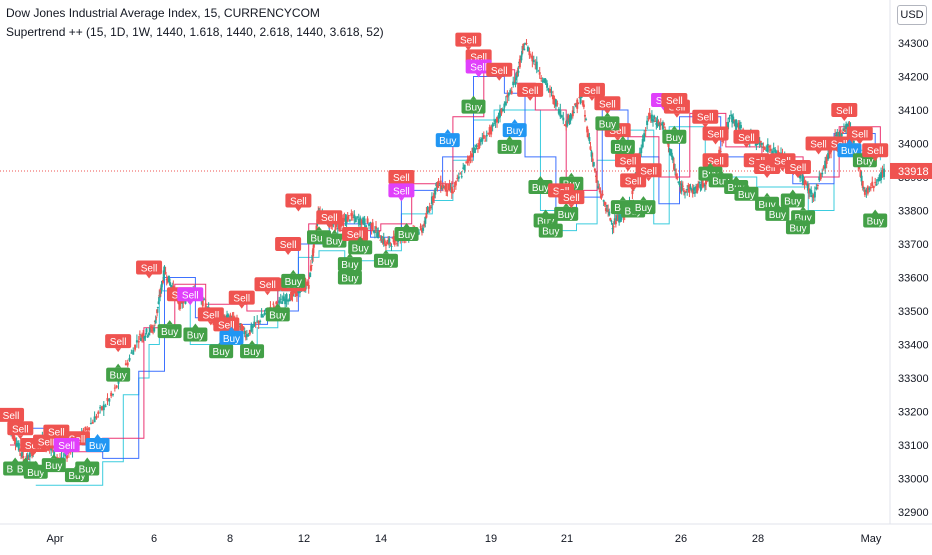  What do you see at coordinates (913, 413) in the screenshot?
I see `y-tick-label: 33200` at bounding box center [913, 413].